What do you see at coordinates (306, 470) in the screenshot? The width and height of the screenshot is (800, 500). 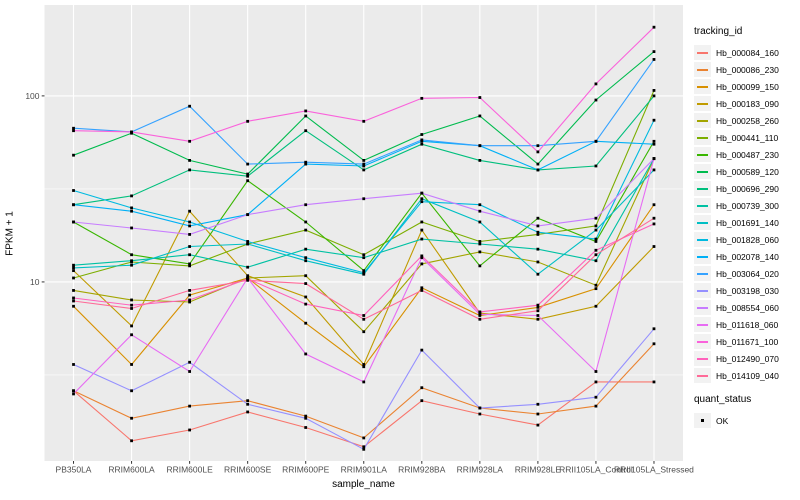 I see `x-tick-label: RRIM600PE` at bounding box center [306, 470].